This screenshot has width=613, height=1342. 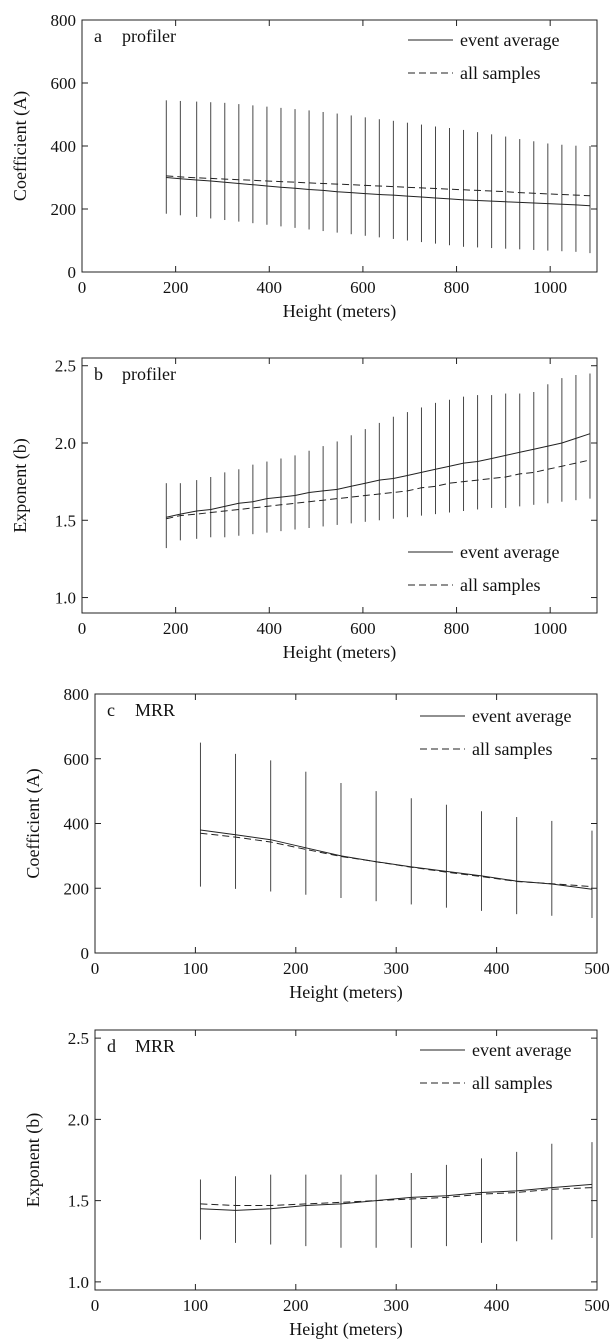 What do you see at coordinates (98, 374) in the screenshot?
I see `panel-letter: b` at bounding box center [98, 374].